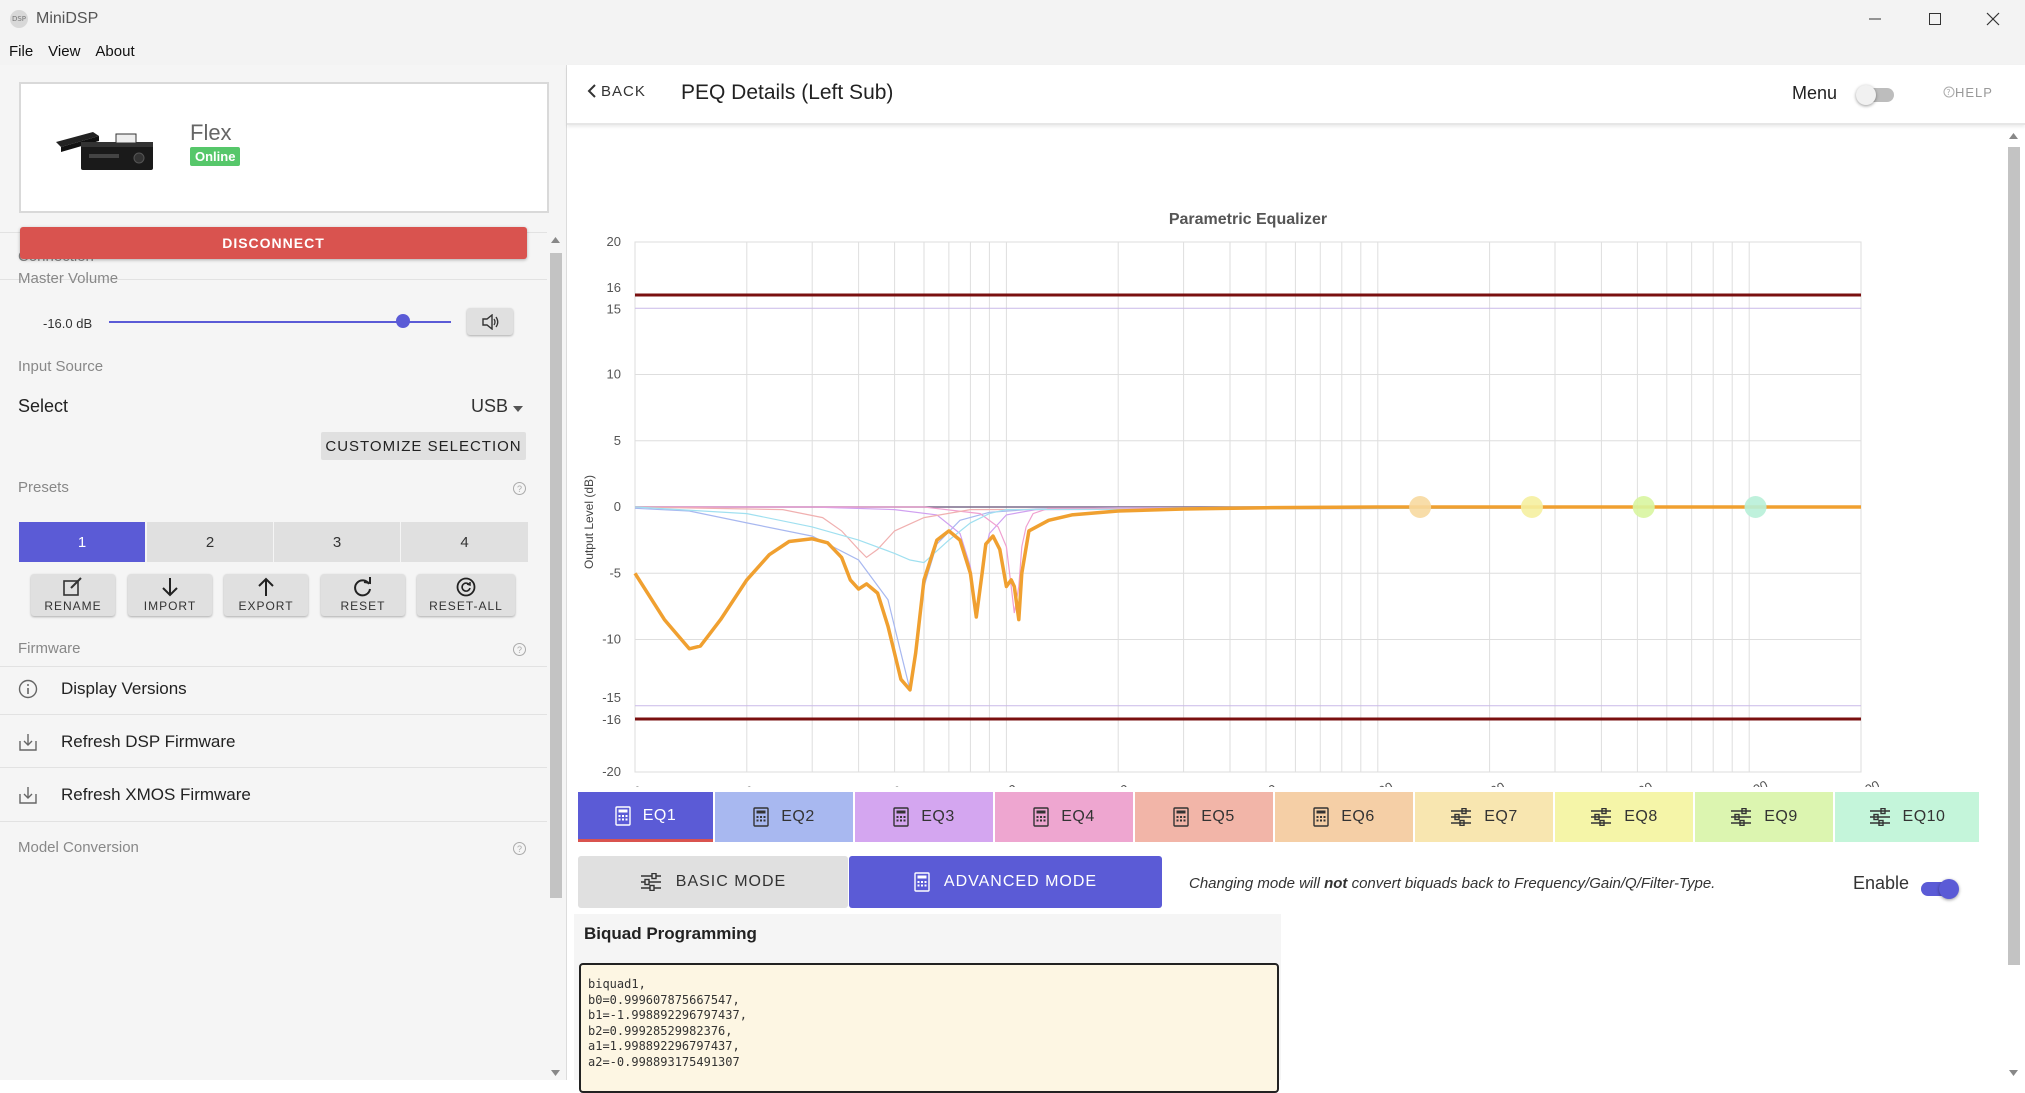  What do you see at coordinates (617, 506) in the screenshot?
I see `y-tick-label: 0` at bounding box center [617, 506].